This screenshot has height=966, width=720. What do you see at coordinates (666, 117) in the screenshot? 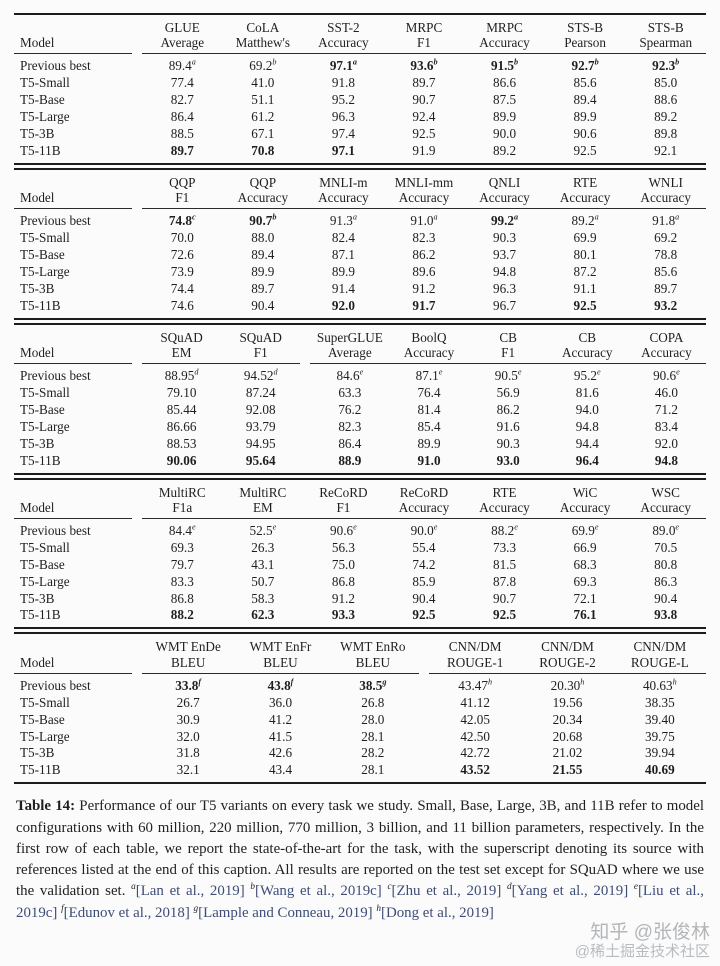
I see `table-cell: 89.2` at bounding box center [666, 117].